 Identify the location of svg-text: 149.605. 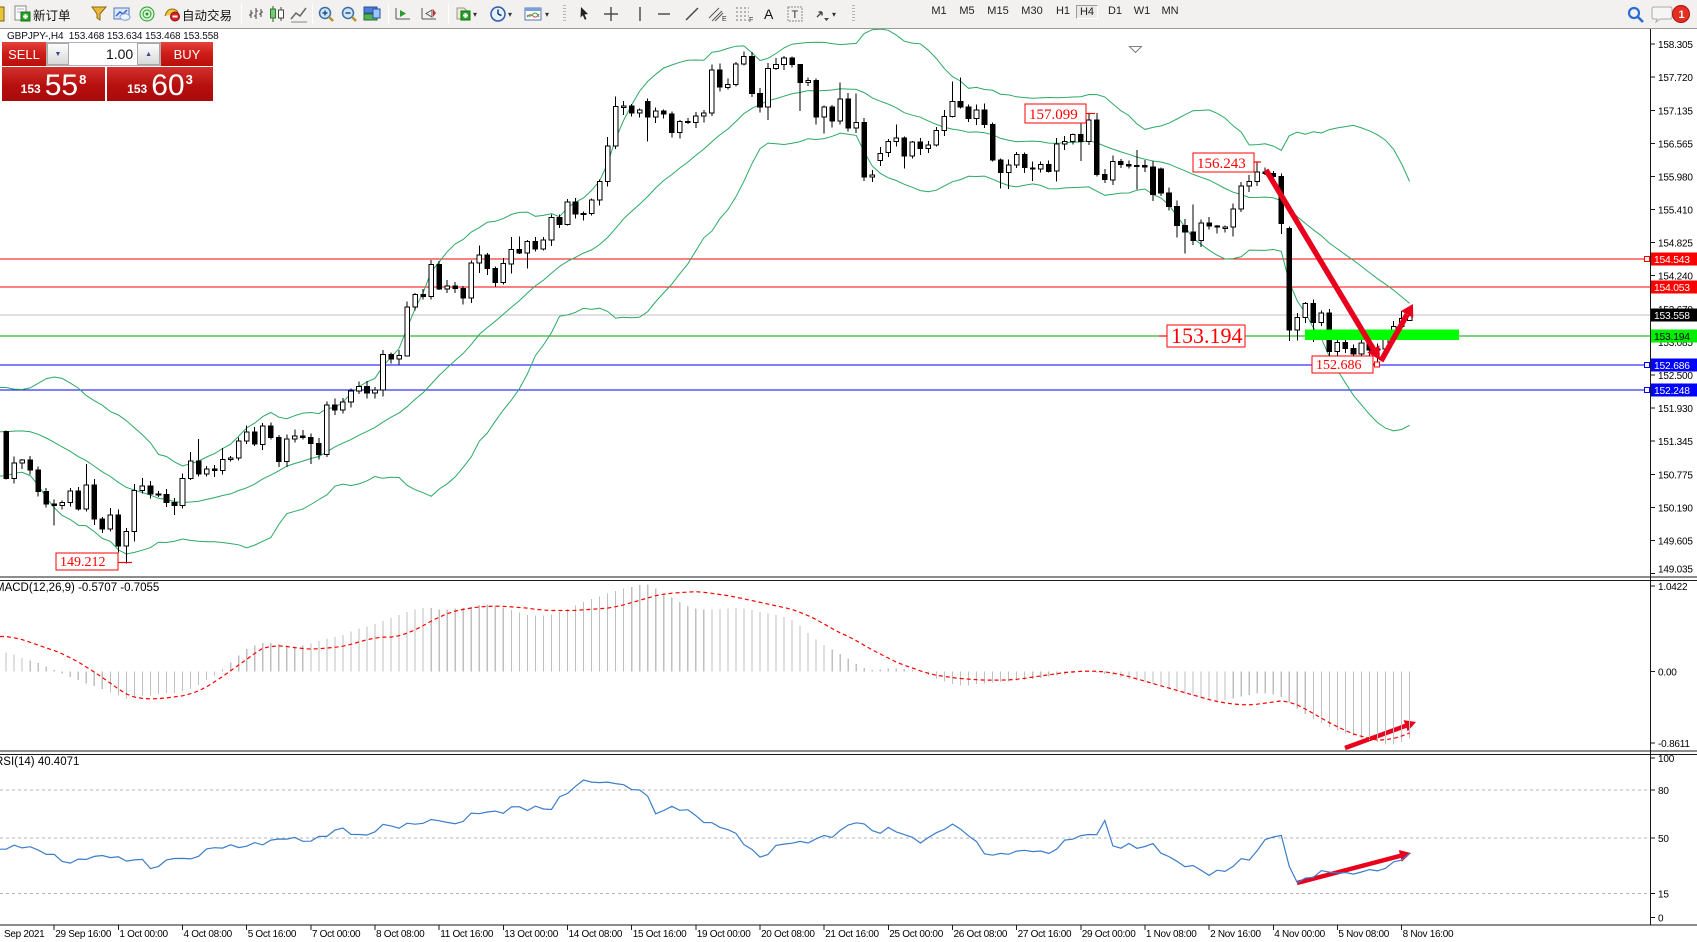
(1675, 542).